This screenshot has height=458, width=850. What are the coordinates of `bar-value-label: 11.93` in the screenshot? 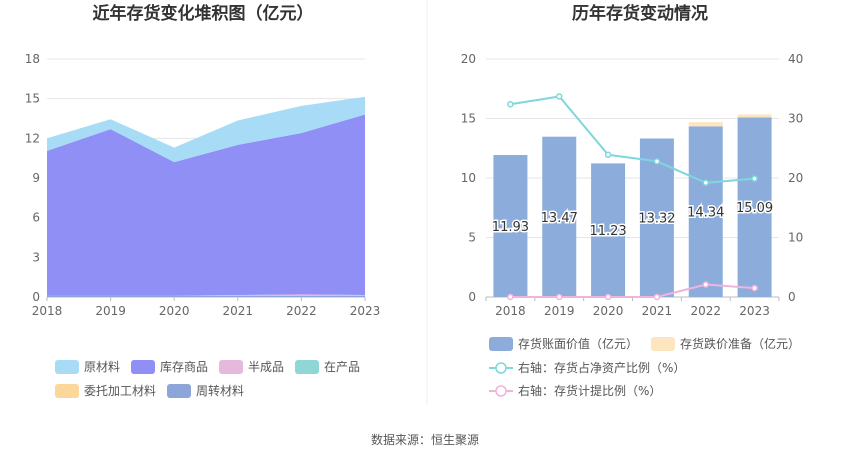 It's located at (510, 227).